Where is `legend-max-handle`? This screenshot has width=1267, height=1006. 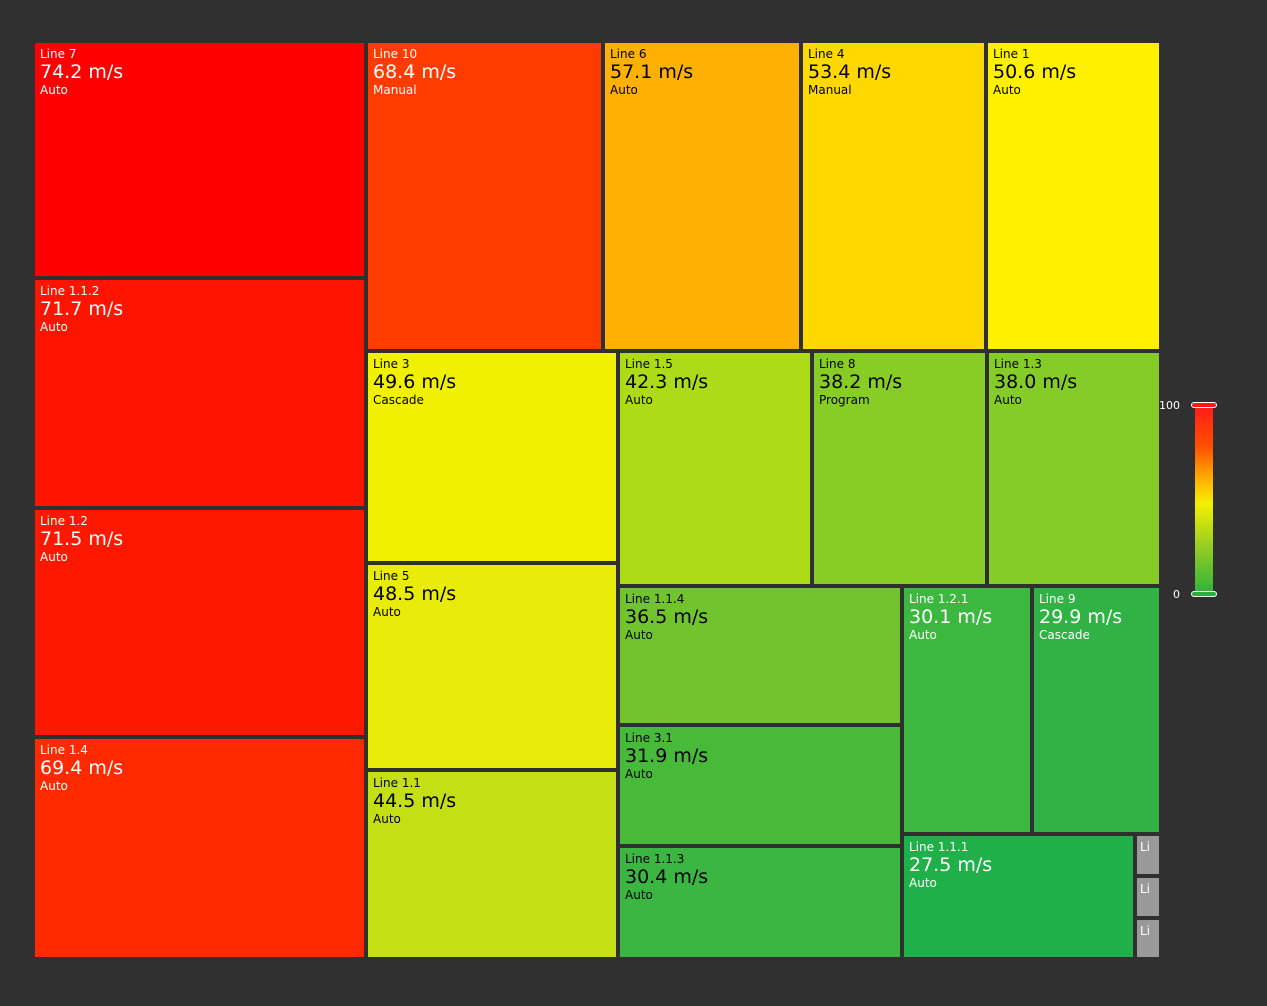
legend-max-handle is located at coordinates (1204, 405).